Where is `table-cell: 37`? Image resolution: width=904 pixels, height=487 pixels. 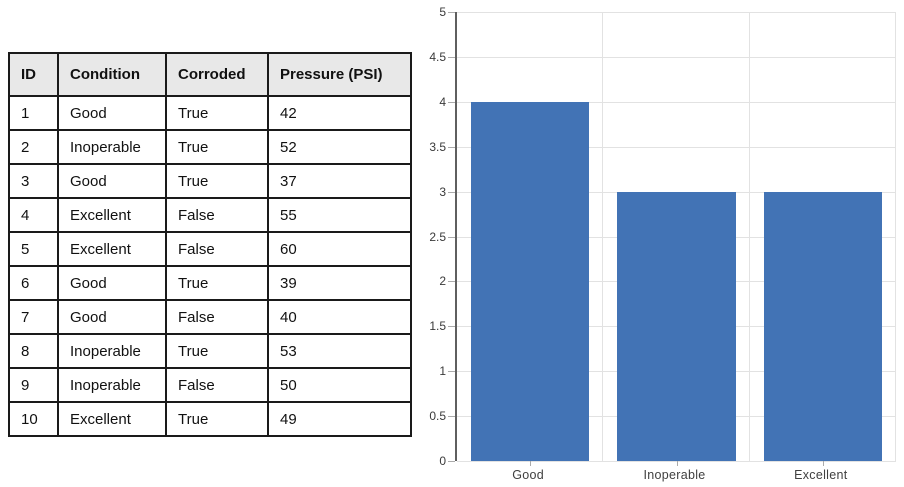
table-cell: 37 is located at coordinates (339, 181).